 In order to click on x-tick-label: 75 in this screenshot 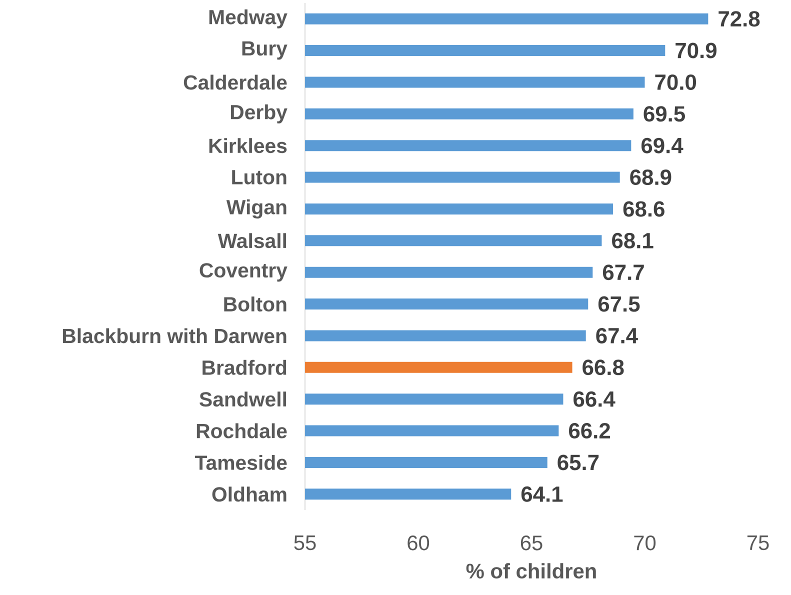, I will do `click(758, 543)`.